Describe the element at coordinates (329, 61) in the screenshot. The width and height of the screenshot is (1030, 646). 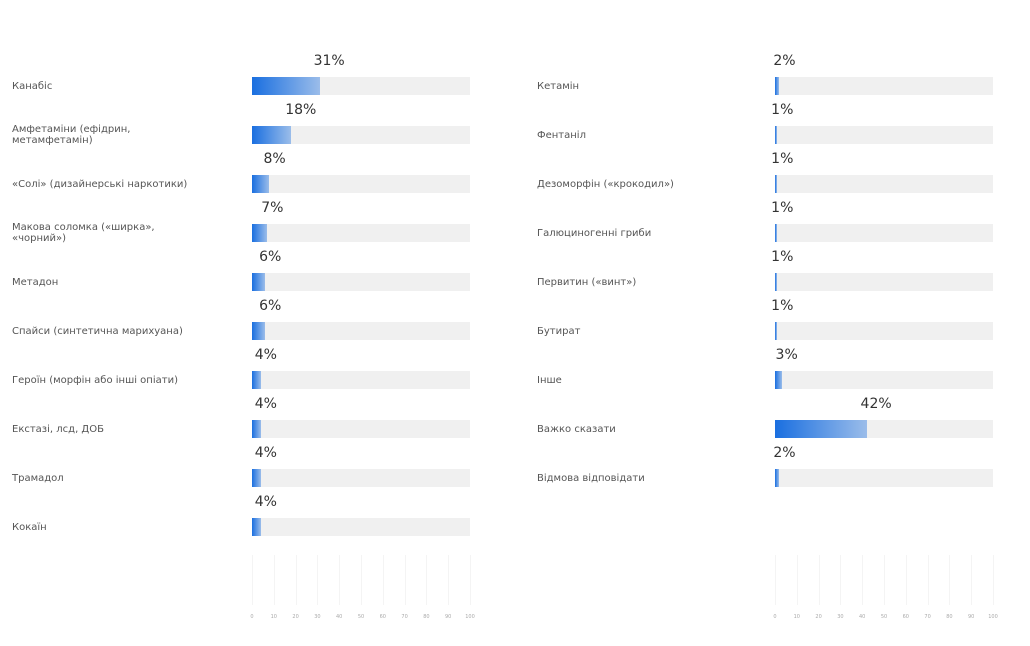
I see `value-label: 31%` at that location.